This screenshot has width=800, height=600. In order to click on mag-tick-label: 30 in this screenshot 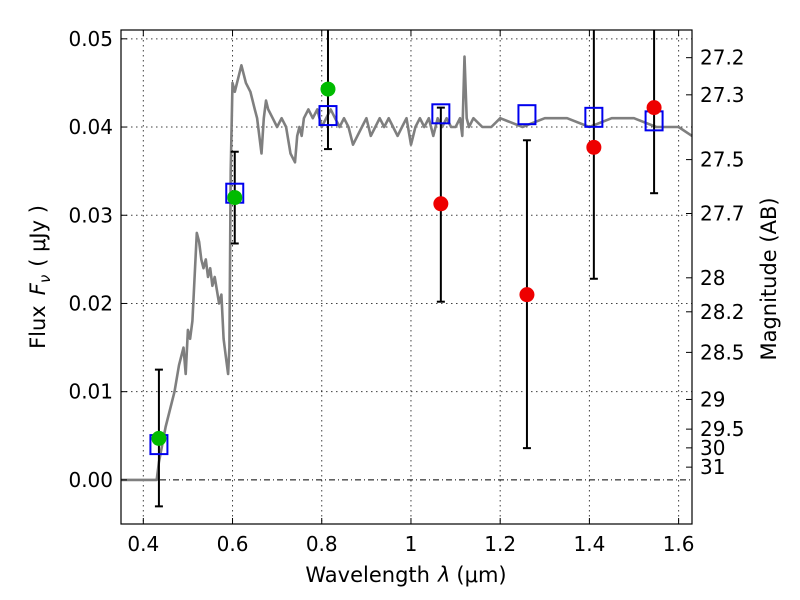, I will do `click(712, 448)`.